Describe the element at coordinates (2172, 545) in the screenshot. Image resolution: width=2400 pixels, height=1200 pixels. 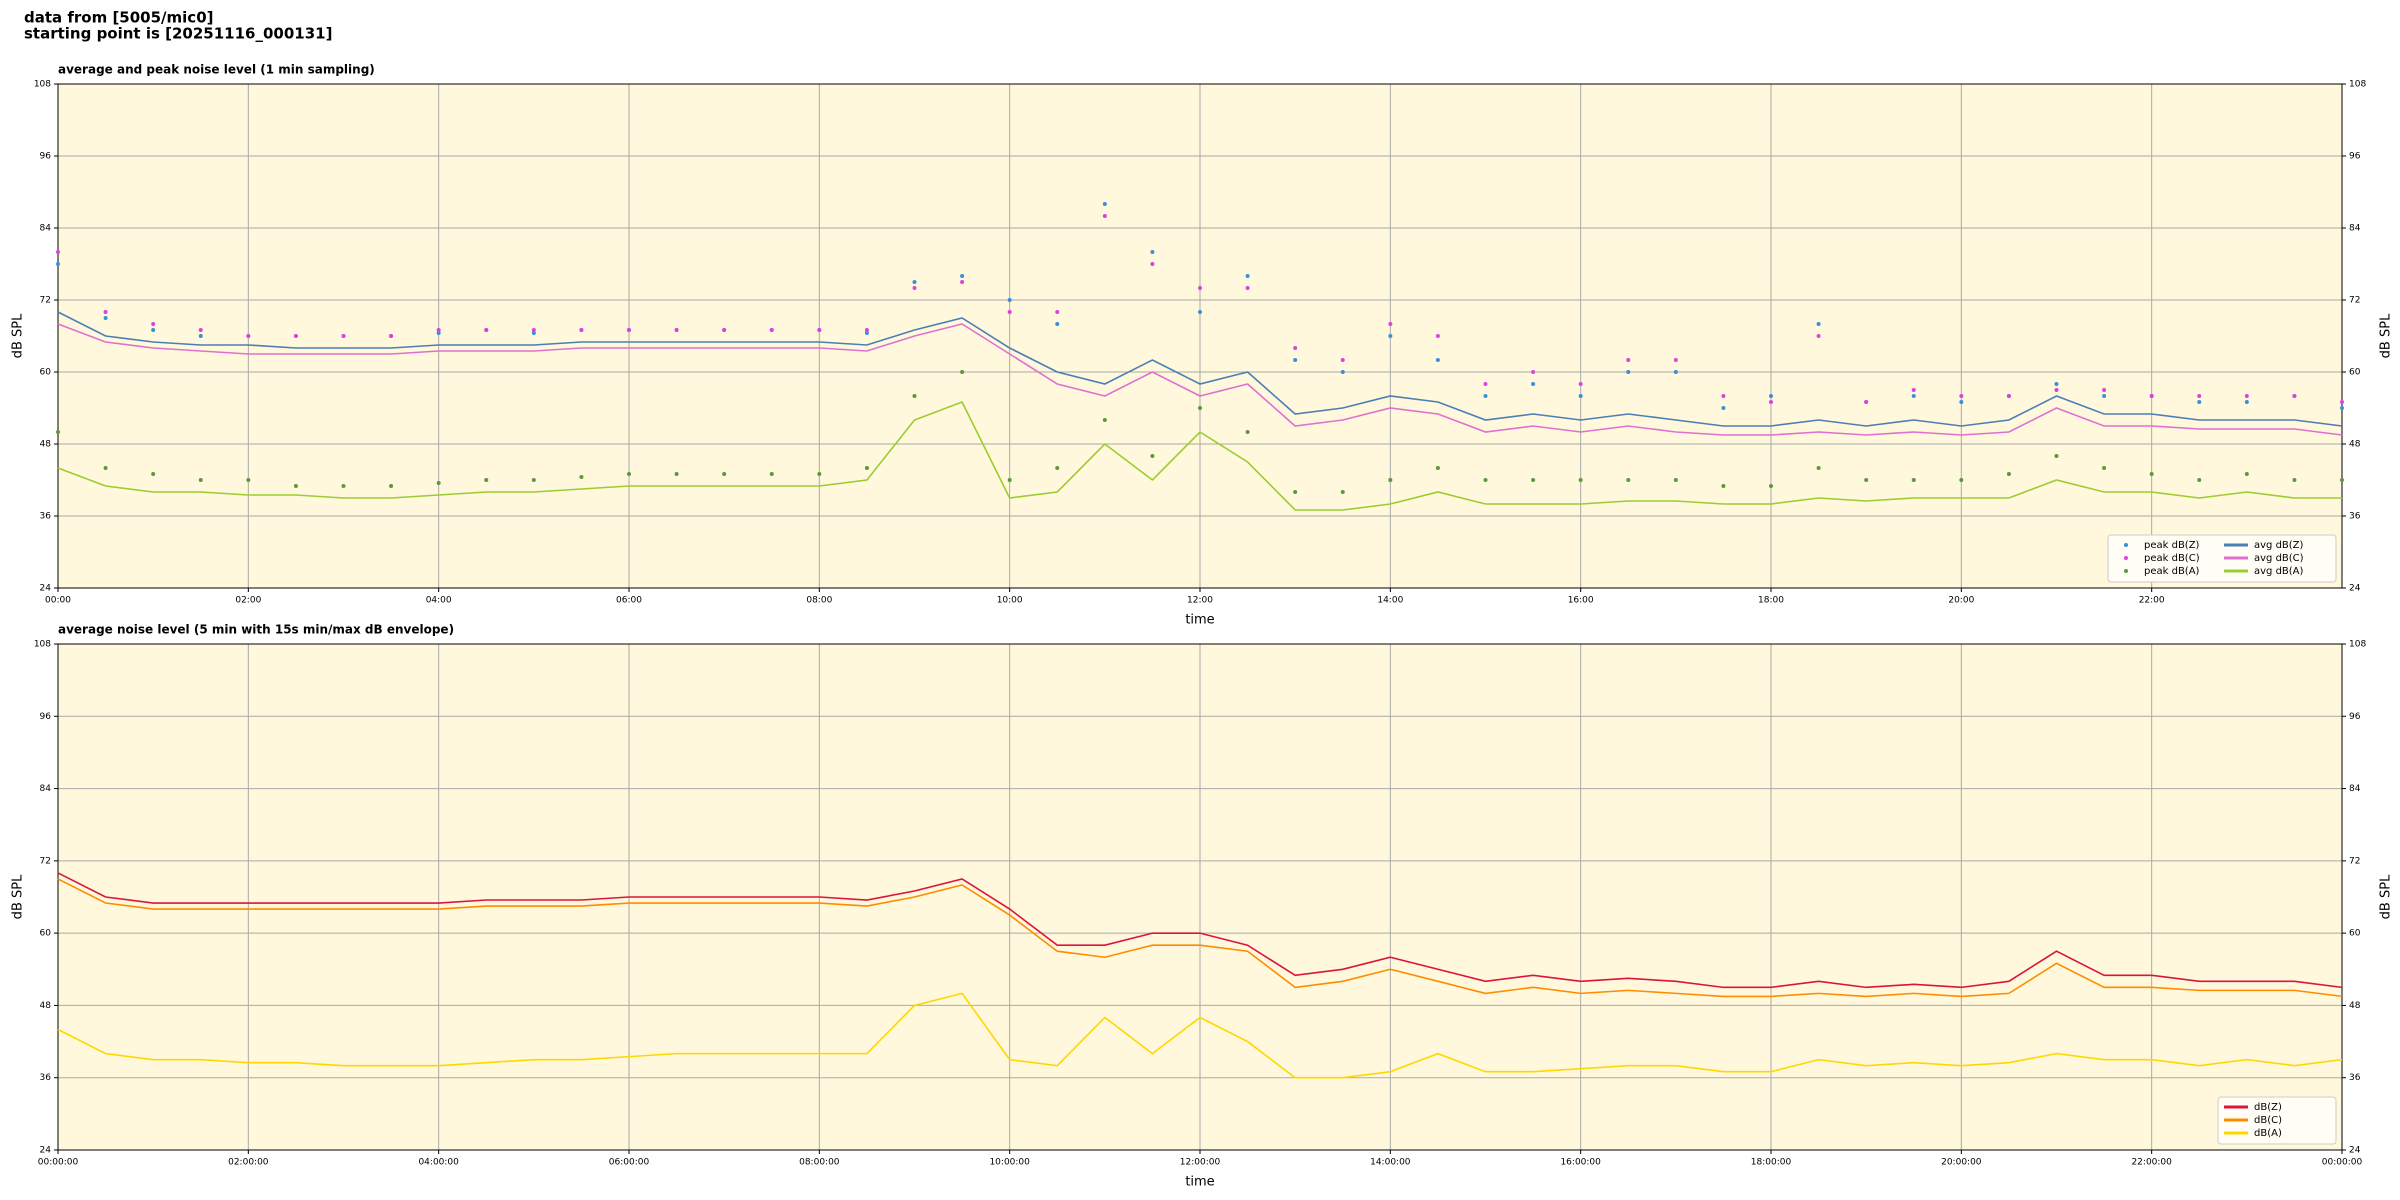
I see `legend-label: peak dB(Z)` at that location.